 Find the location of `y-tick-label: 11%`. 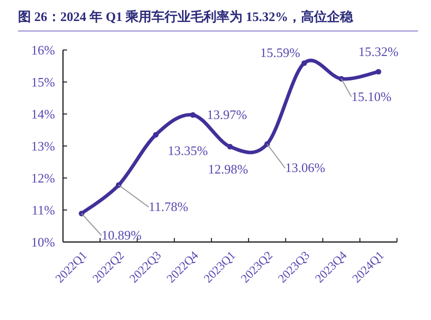

y-tick-label: 11% is located at coordinates (44, 210).